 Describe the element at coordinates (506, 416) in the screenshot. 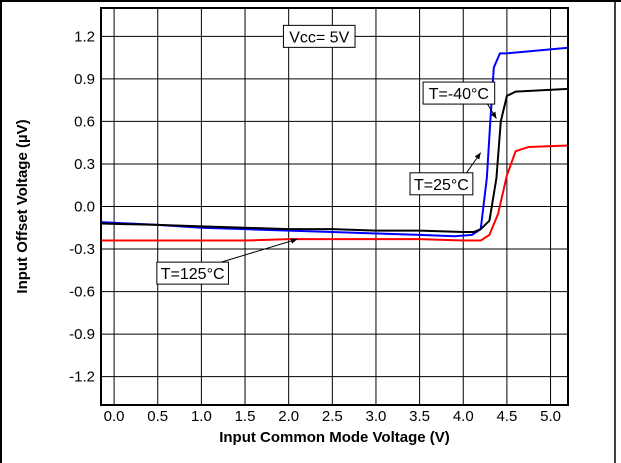

I see `x-tick-label: 4.5` at that location.